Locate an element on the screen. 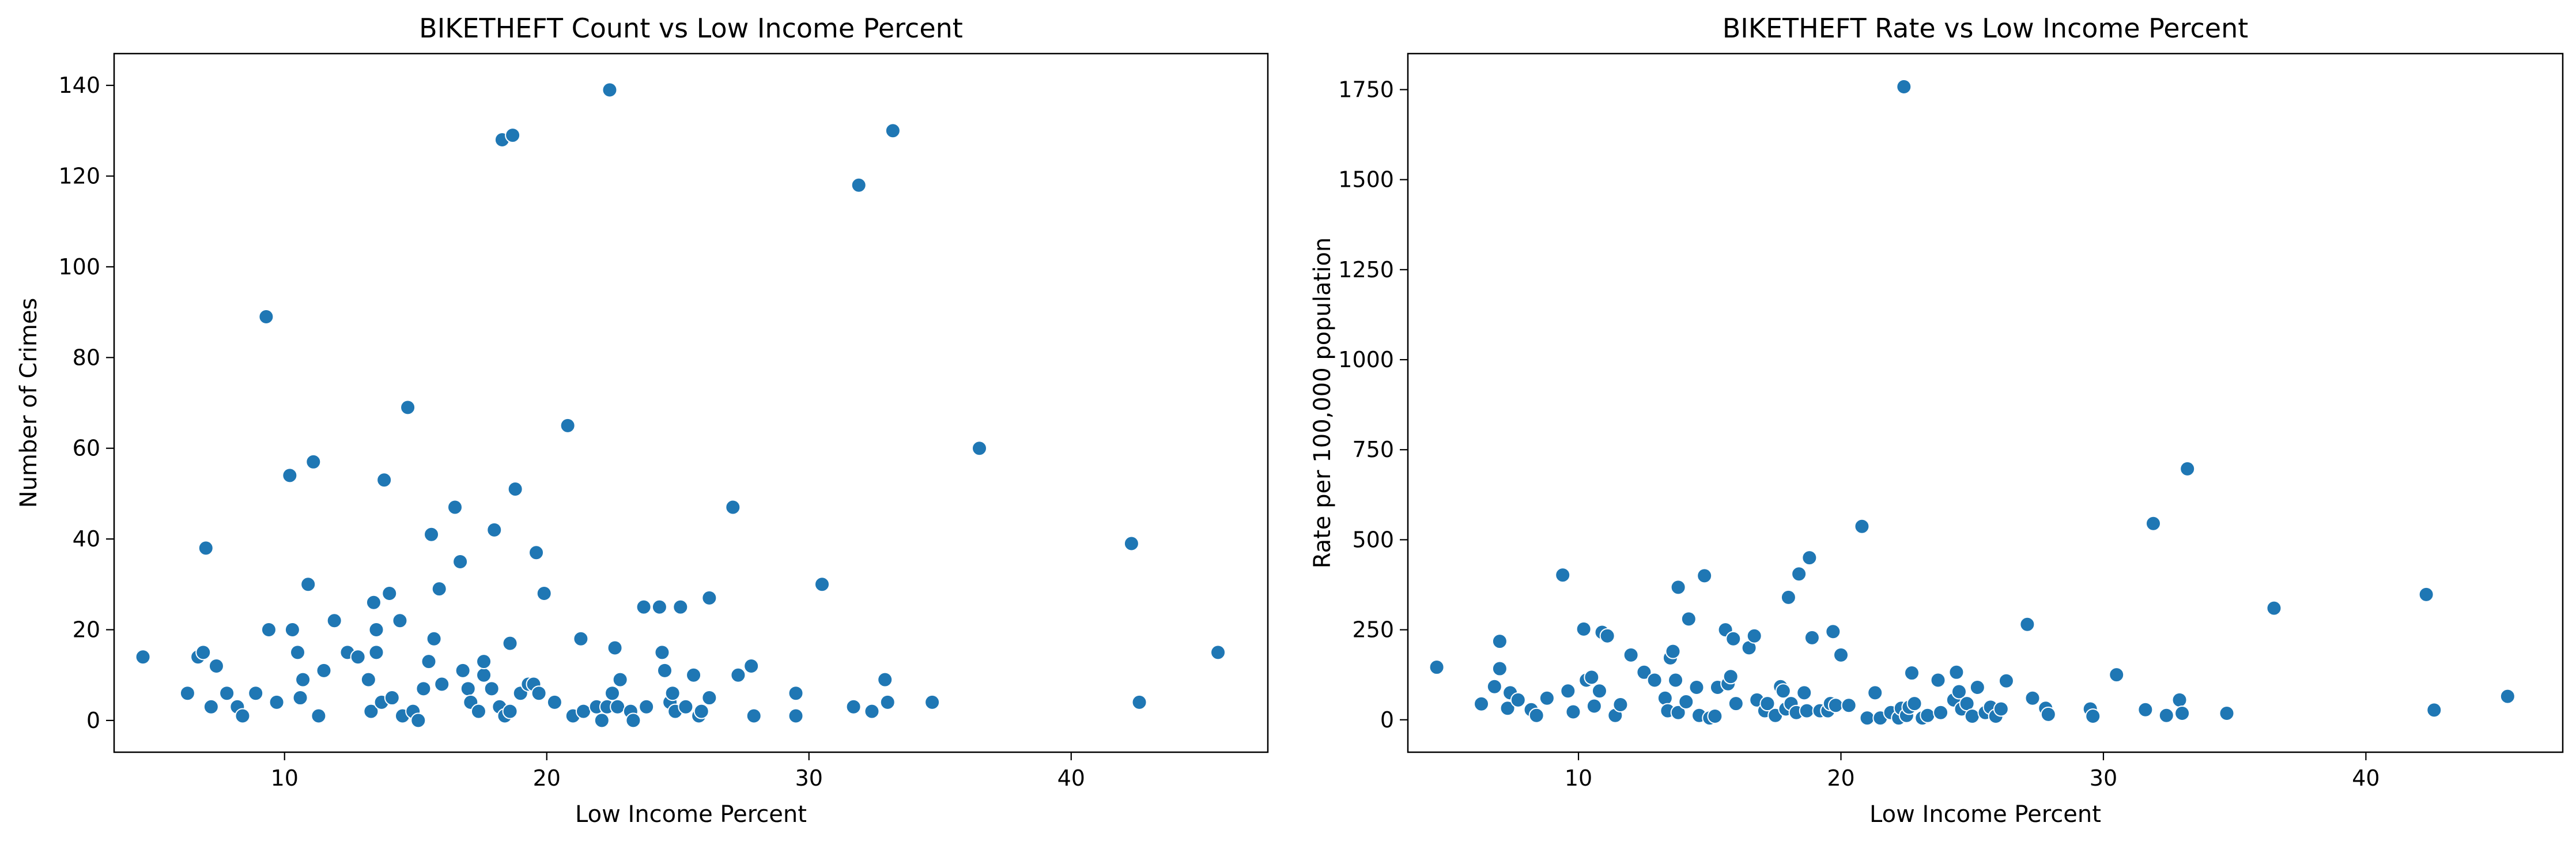 This screenshot has width=2576, height=845. count-y-tick-label: 120 is located at coordinates (79, 175).